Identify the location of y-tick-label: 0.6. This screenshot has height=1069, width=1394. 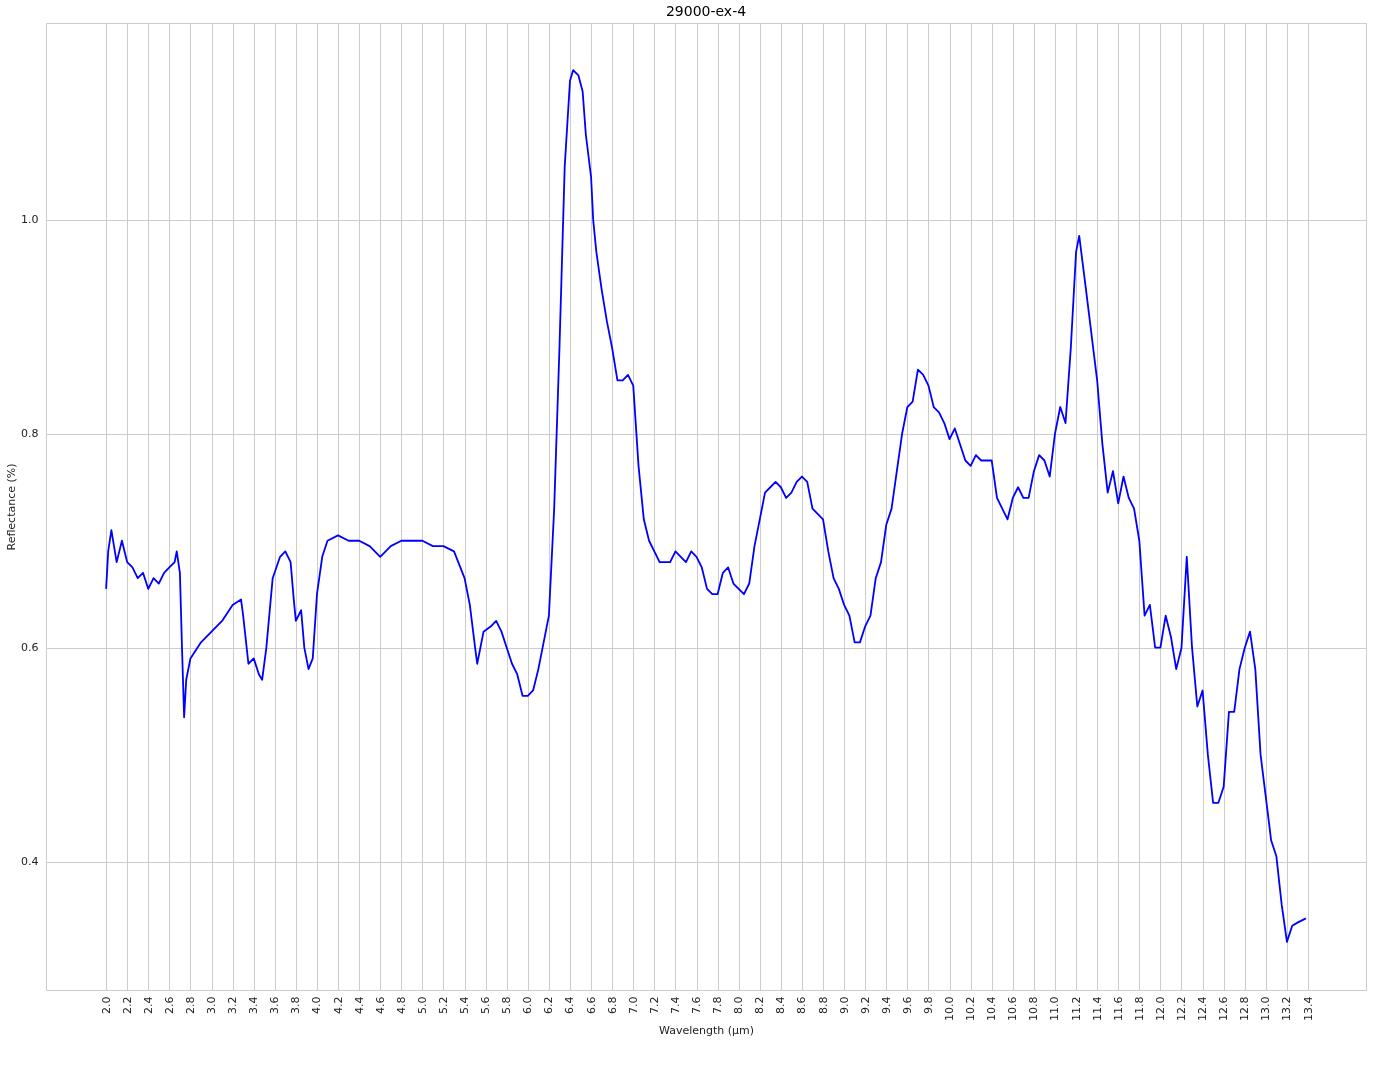
(30, 648).